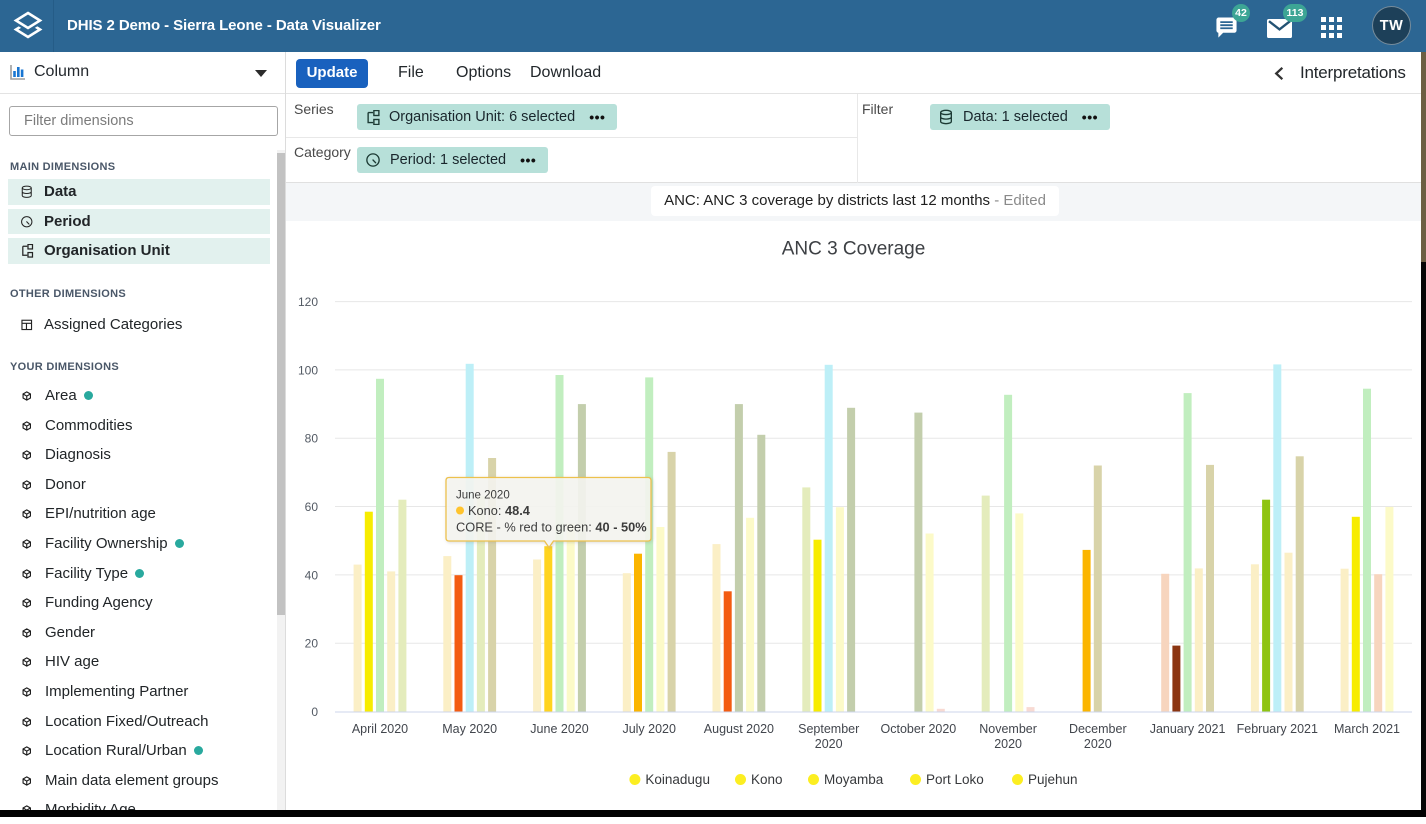  Describe the element at coordinates (677, 779) in the screenshot. I see `svg-text: Koinadugu` at that location.